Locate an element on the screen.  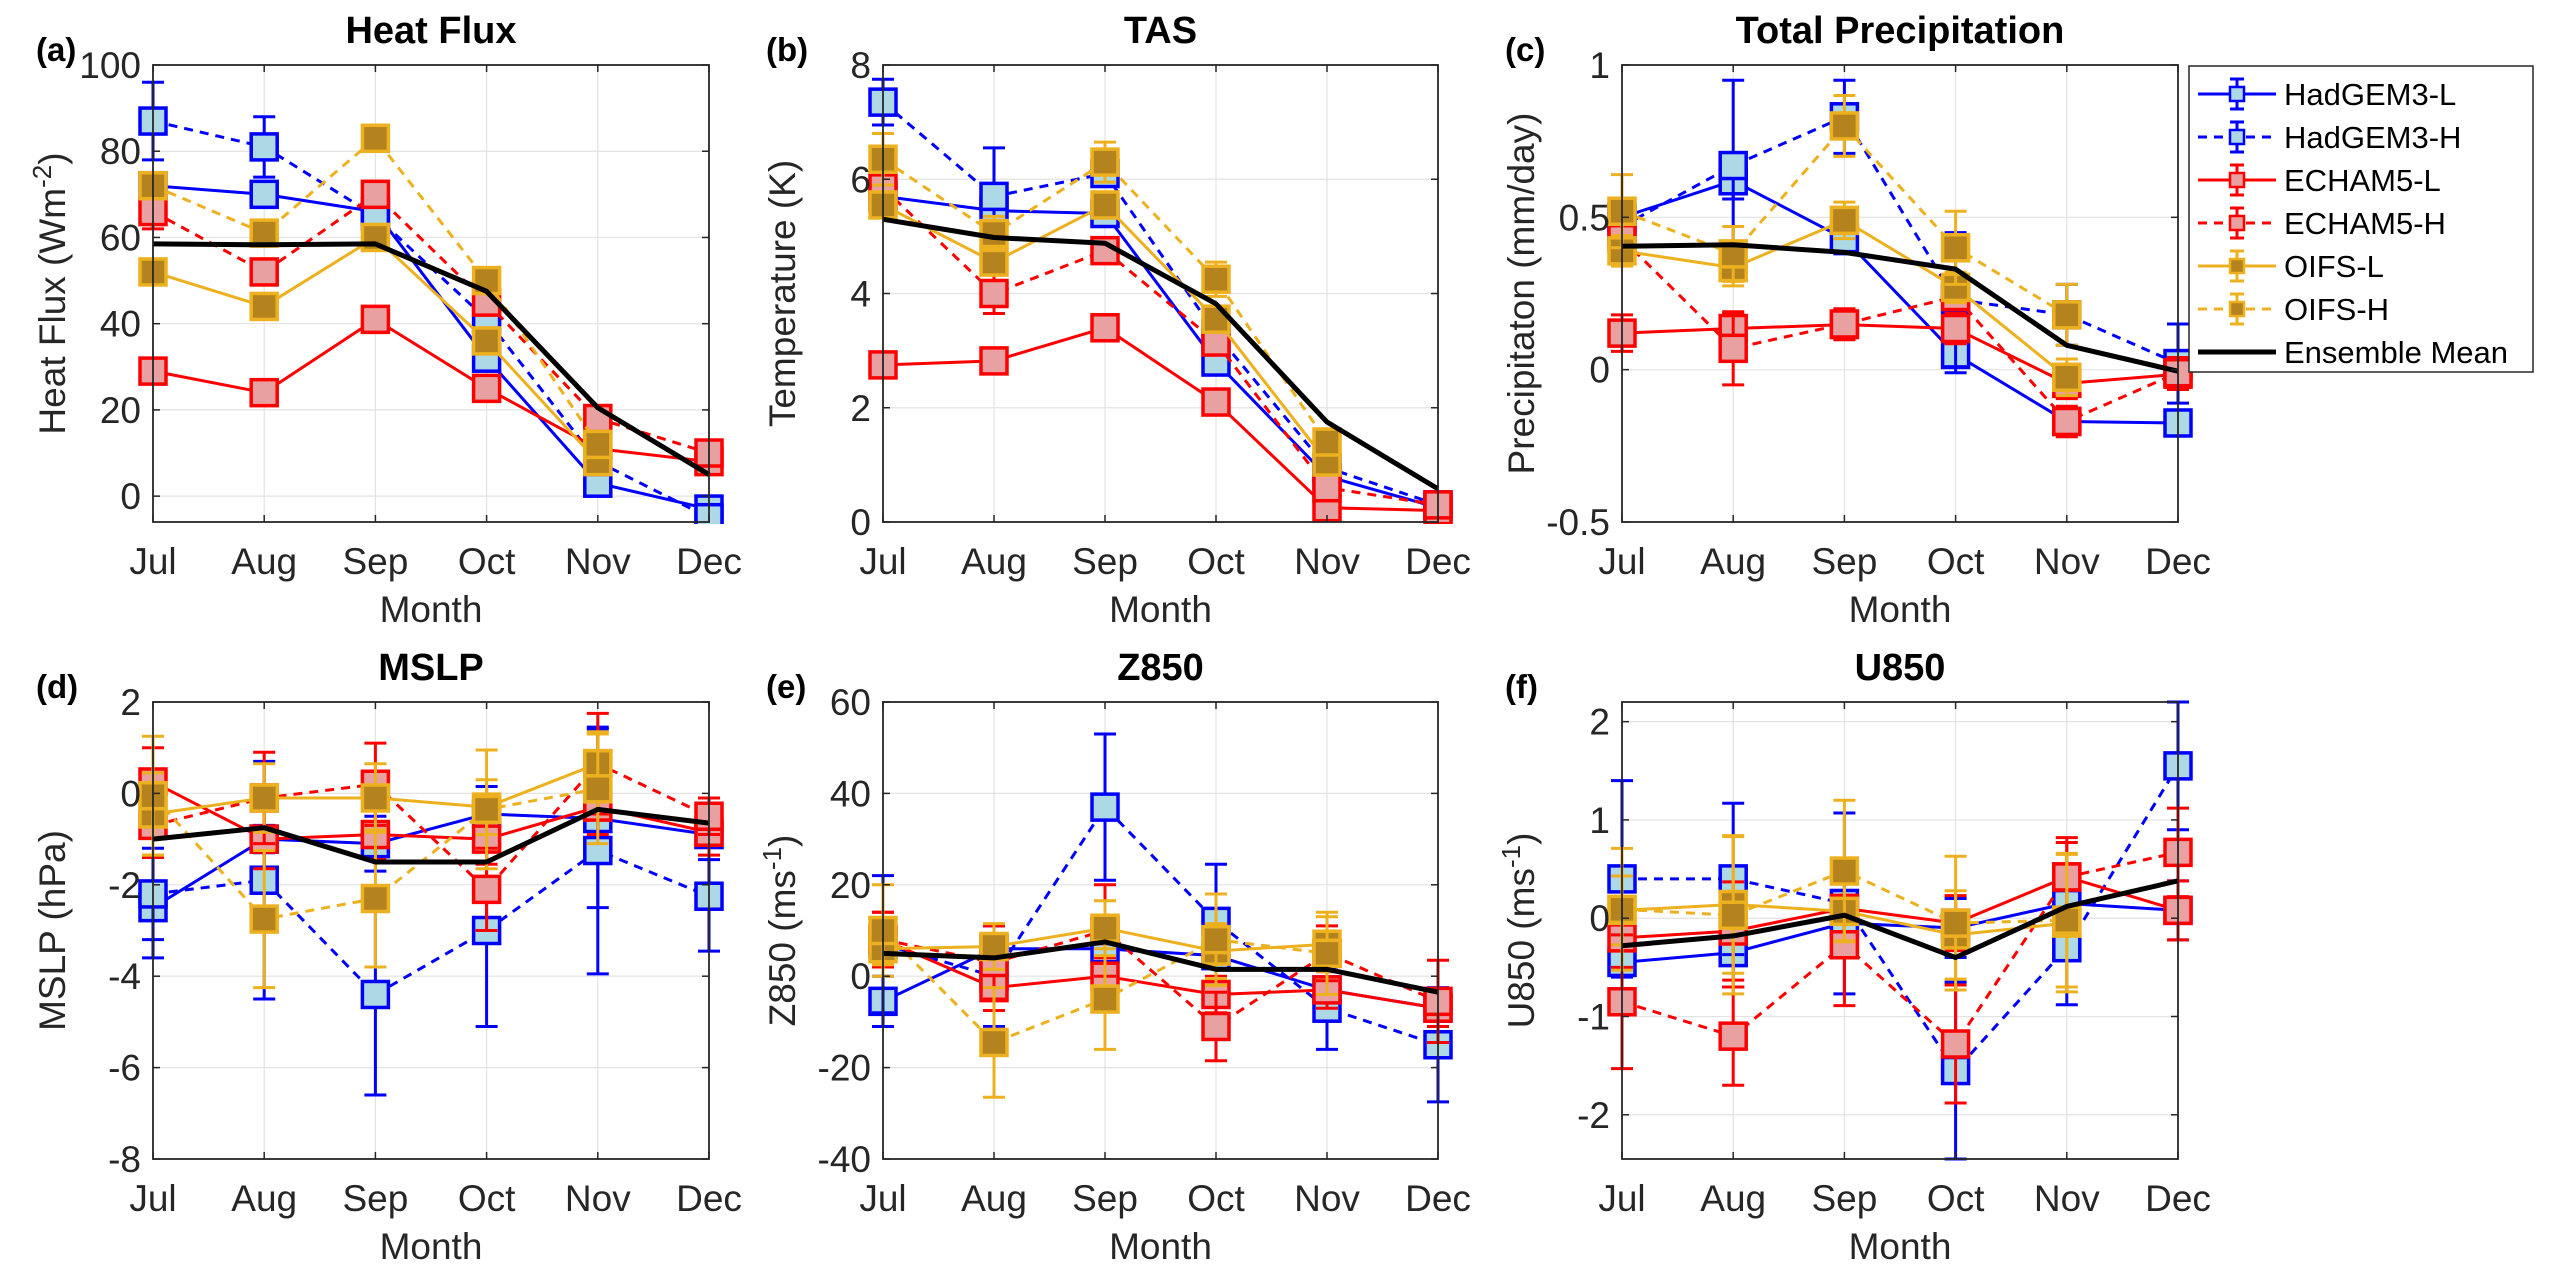
y-axis-label: Heat Flux (Wm-2) is located at coordinates (50, 293).